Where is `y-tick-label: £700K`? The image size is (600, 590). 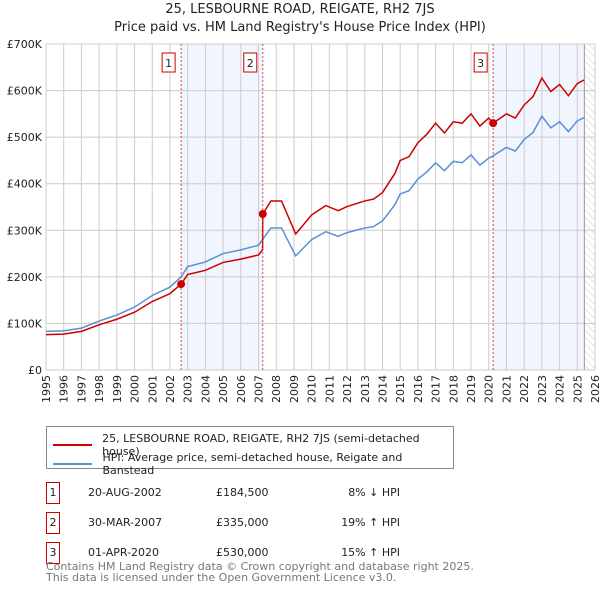
y-tick-label: £700K is located at coordinates (25, 44).